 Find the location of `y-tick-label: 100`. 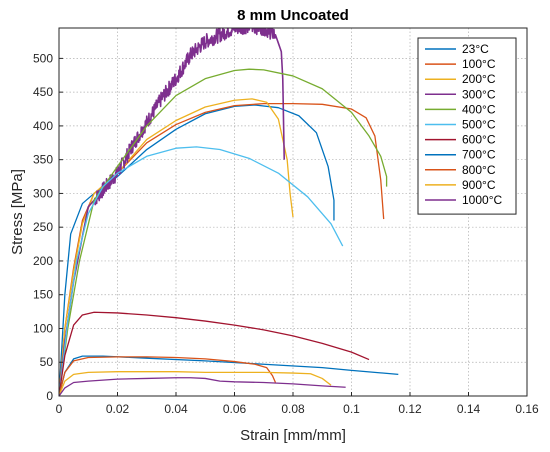

y-tick-label: 100 is located at coordinates (43, 328).